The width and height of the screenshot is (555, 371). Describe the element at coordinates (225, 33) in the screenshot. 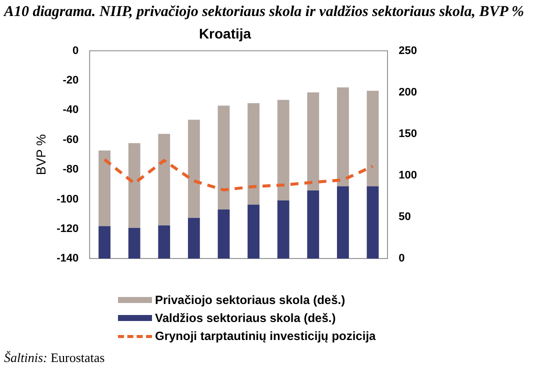

I see `chart-title: Kroatija` at that location.